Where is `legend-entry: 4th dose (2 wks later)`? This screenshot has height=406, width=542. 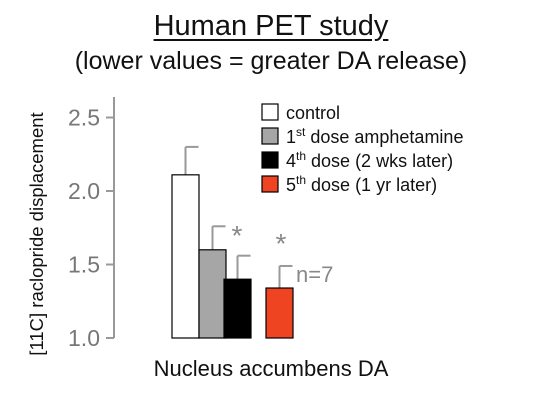
legend-entry: 4th dose (2 wks later) is located at coordinates (369, 160).